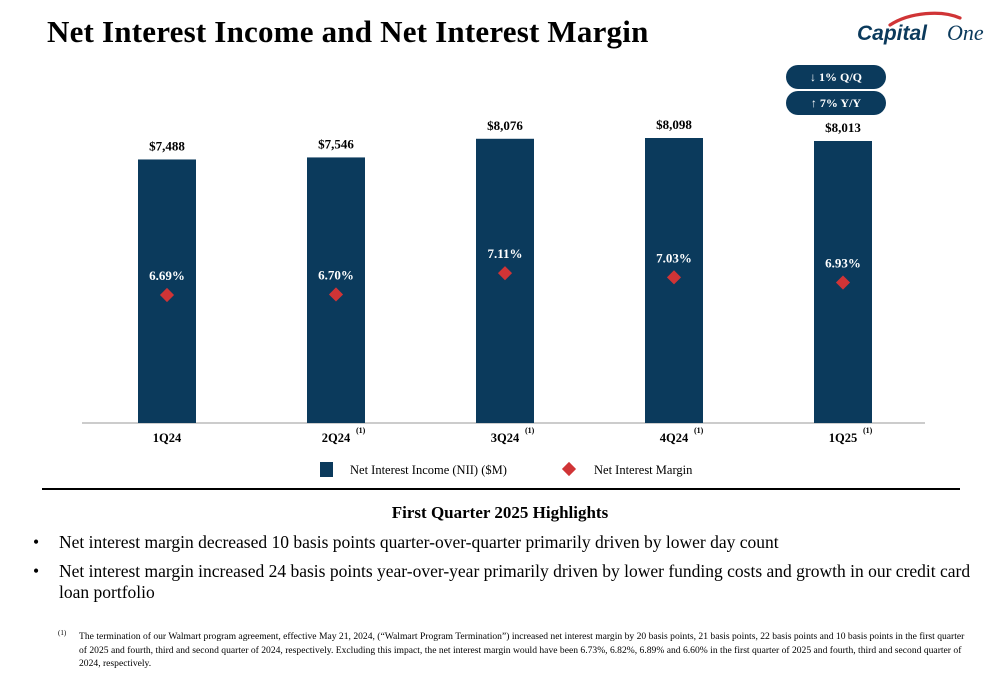 This screenshot has height=685, width=1000. Describe the element at coordinates (674, 124) in the screenshot. I see `nii-bar-label: $8,098` at that location.